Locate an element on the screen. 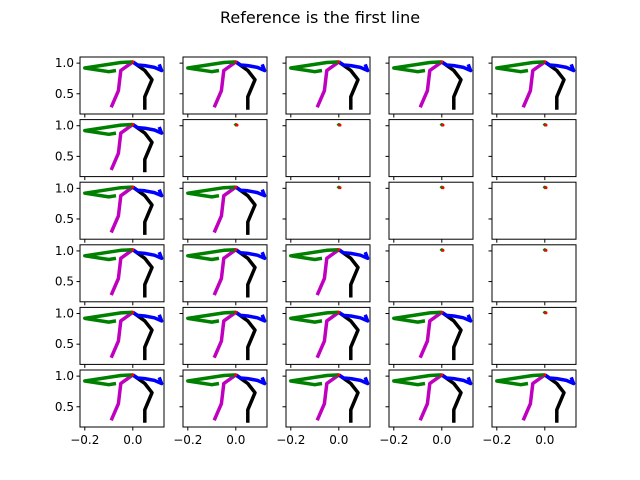 The width and height of the screenshot is (640, 480). subplot-r5-c3: −0.2 0.0 is located at coordinates (426, 408).